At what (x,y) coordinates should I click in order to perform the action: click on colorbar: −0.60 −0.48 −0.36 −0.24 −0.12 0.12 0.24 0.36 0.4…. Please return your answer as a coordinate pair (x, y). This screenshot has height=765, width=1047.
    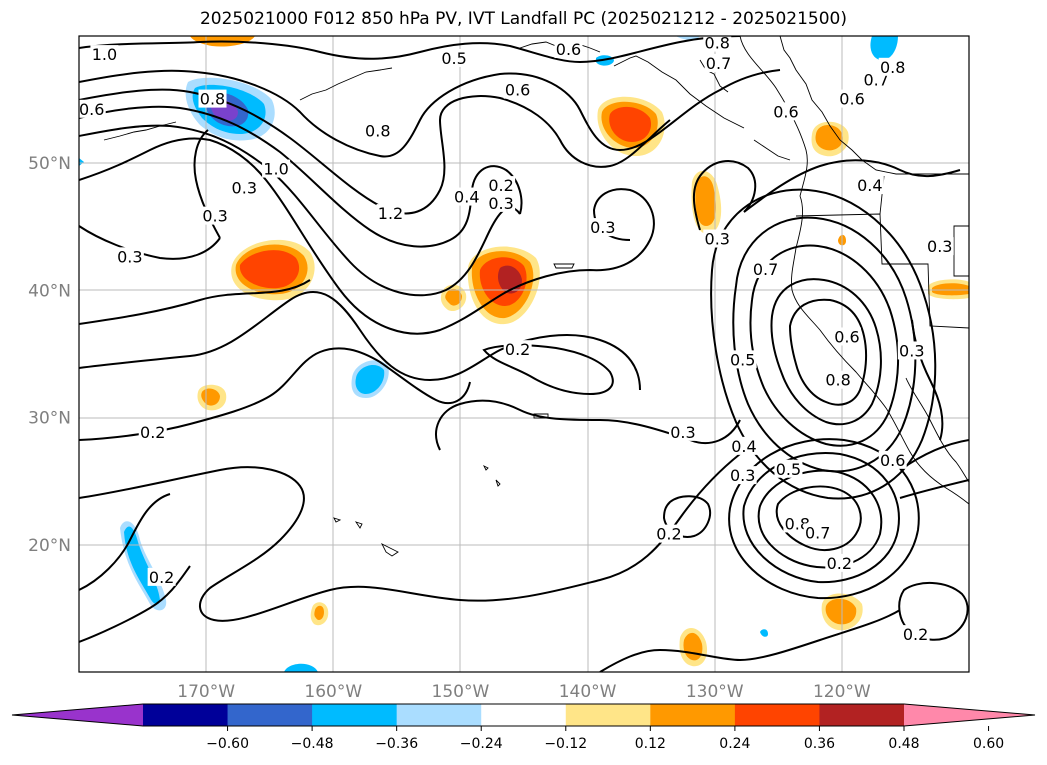
    Looking at the image, I should click on (523, 727).